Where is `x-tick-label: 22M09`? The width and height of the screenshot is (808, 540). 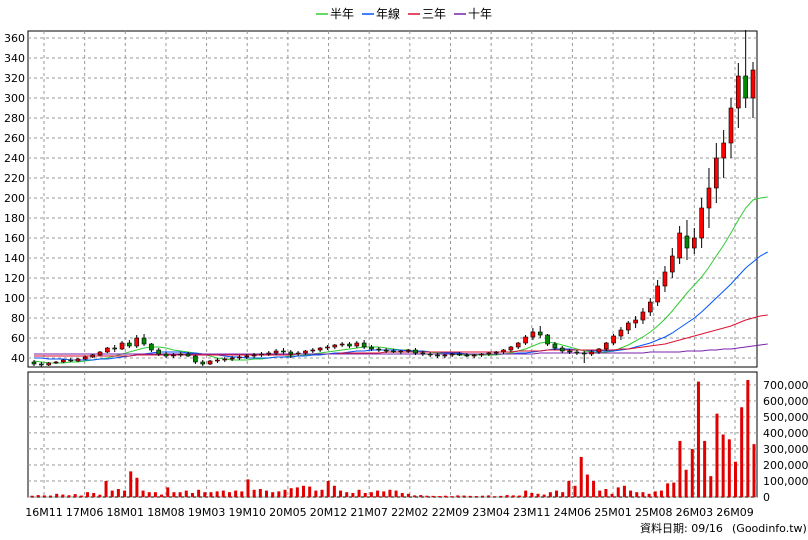
x-tick-label: 22M09 is located at coordinates (451, 512).